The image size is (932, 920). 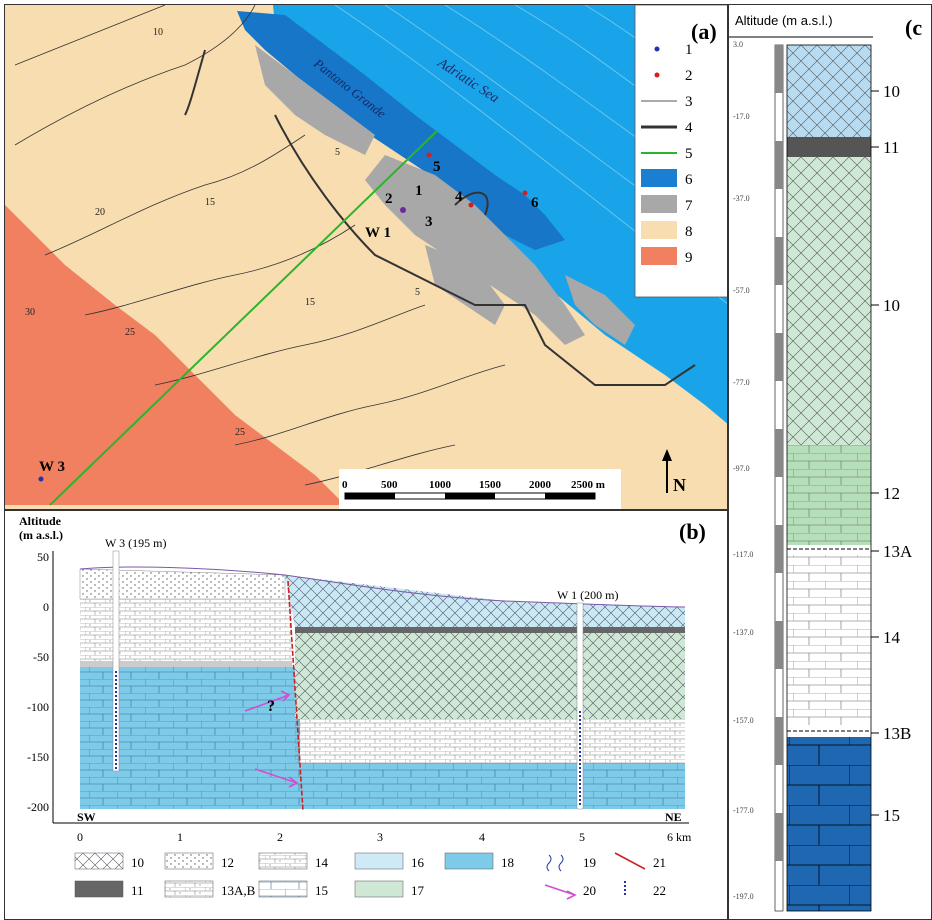 I want to click on svg-text: -150, so click(x=38, y=757).